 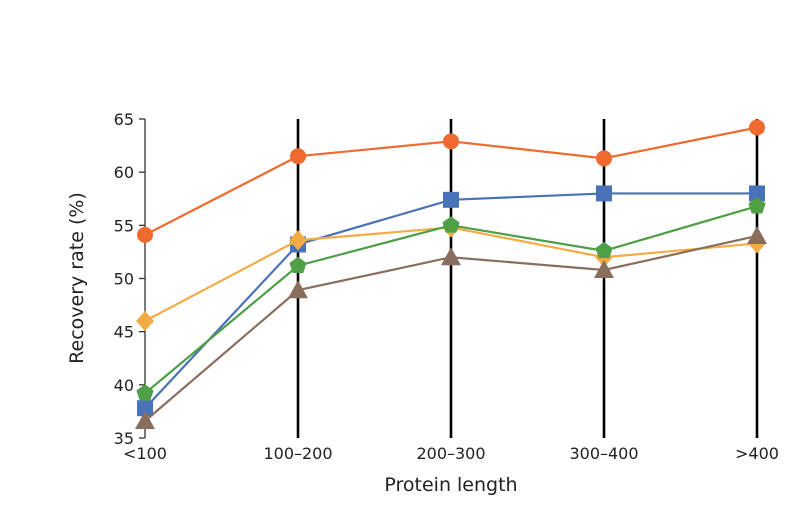 I want to click on x-tick-label: 300–400, so click(x=603, y=453).